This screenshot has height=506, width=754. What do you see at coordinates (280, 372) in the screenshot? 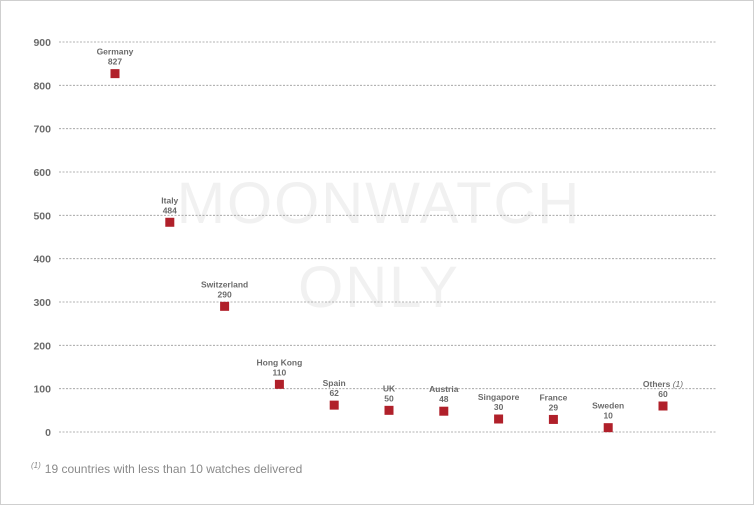
I see `value-label: 110` at bounding box center [280, 372].